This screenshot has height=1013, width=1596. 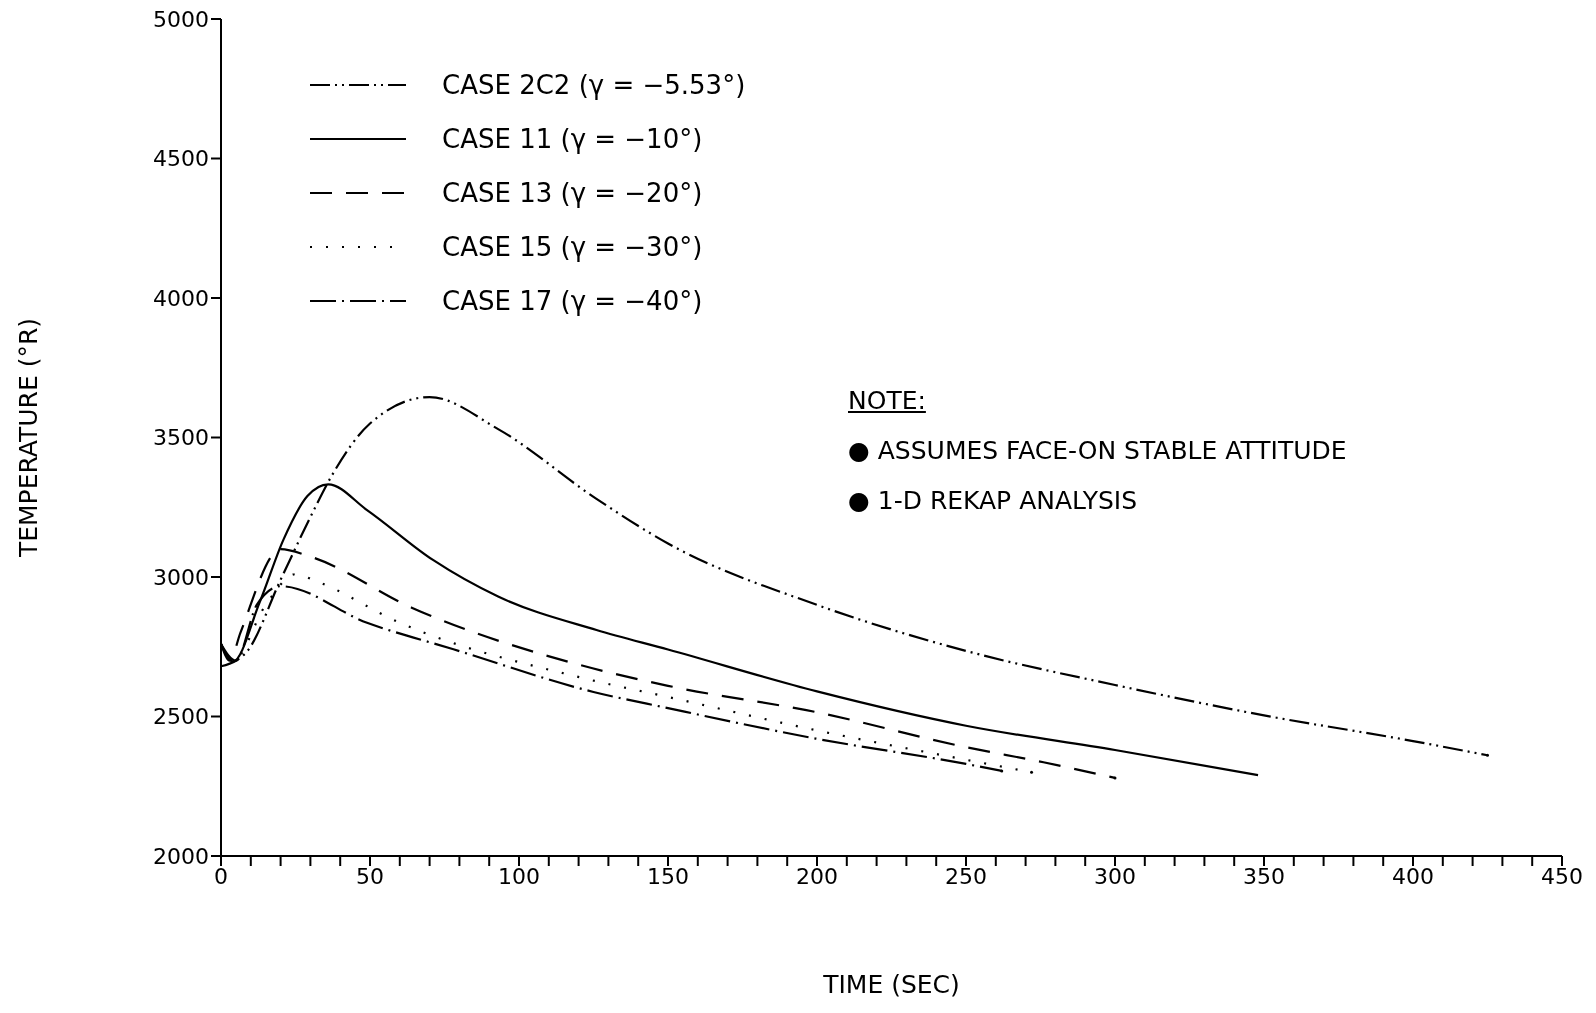 I want to click on y-tick-label: 3500, so click(x=181, y=438).